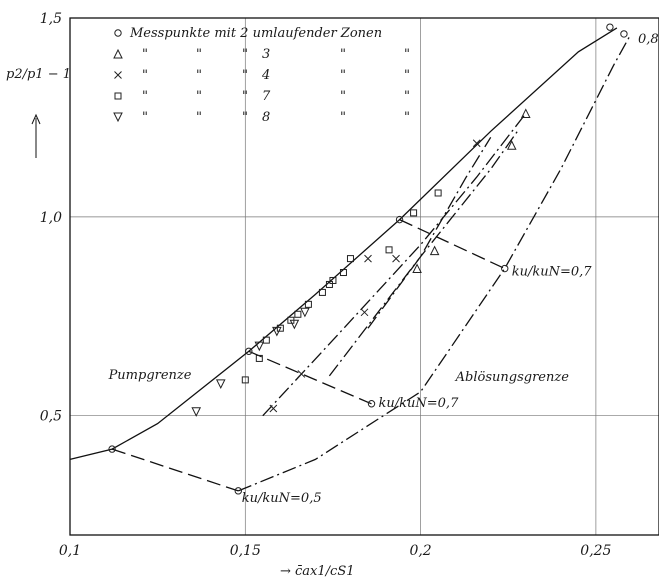  I want to click on legend-entry-3-2: ", so click(245, 54).